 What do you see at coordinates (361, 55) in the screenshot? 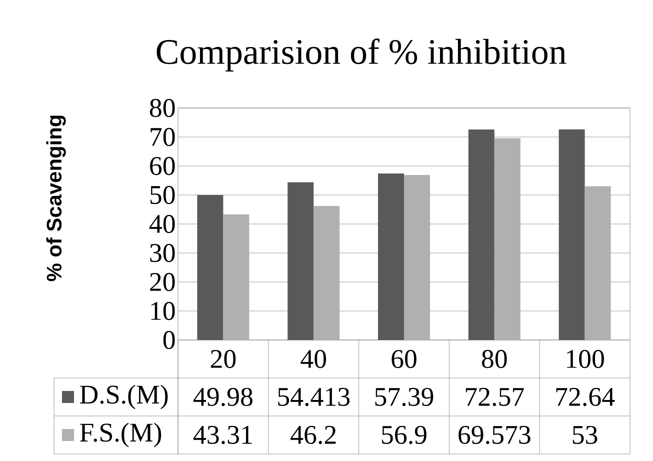
I see `chart-title: Comparision of % inhibition` at bounding box center [361, 55].